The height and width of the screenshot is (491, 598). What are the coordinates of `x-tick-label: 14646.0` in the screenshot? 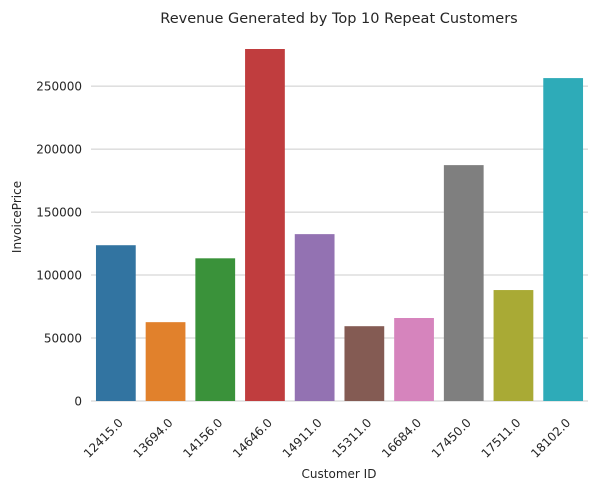 It's located at (252, 438).